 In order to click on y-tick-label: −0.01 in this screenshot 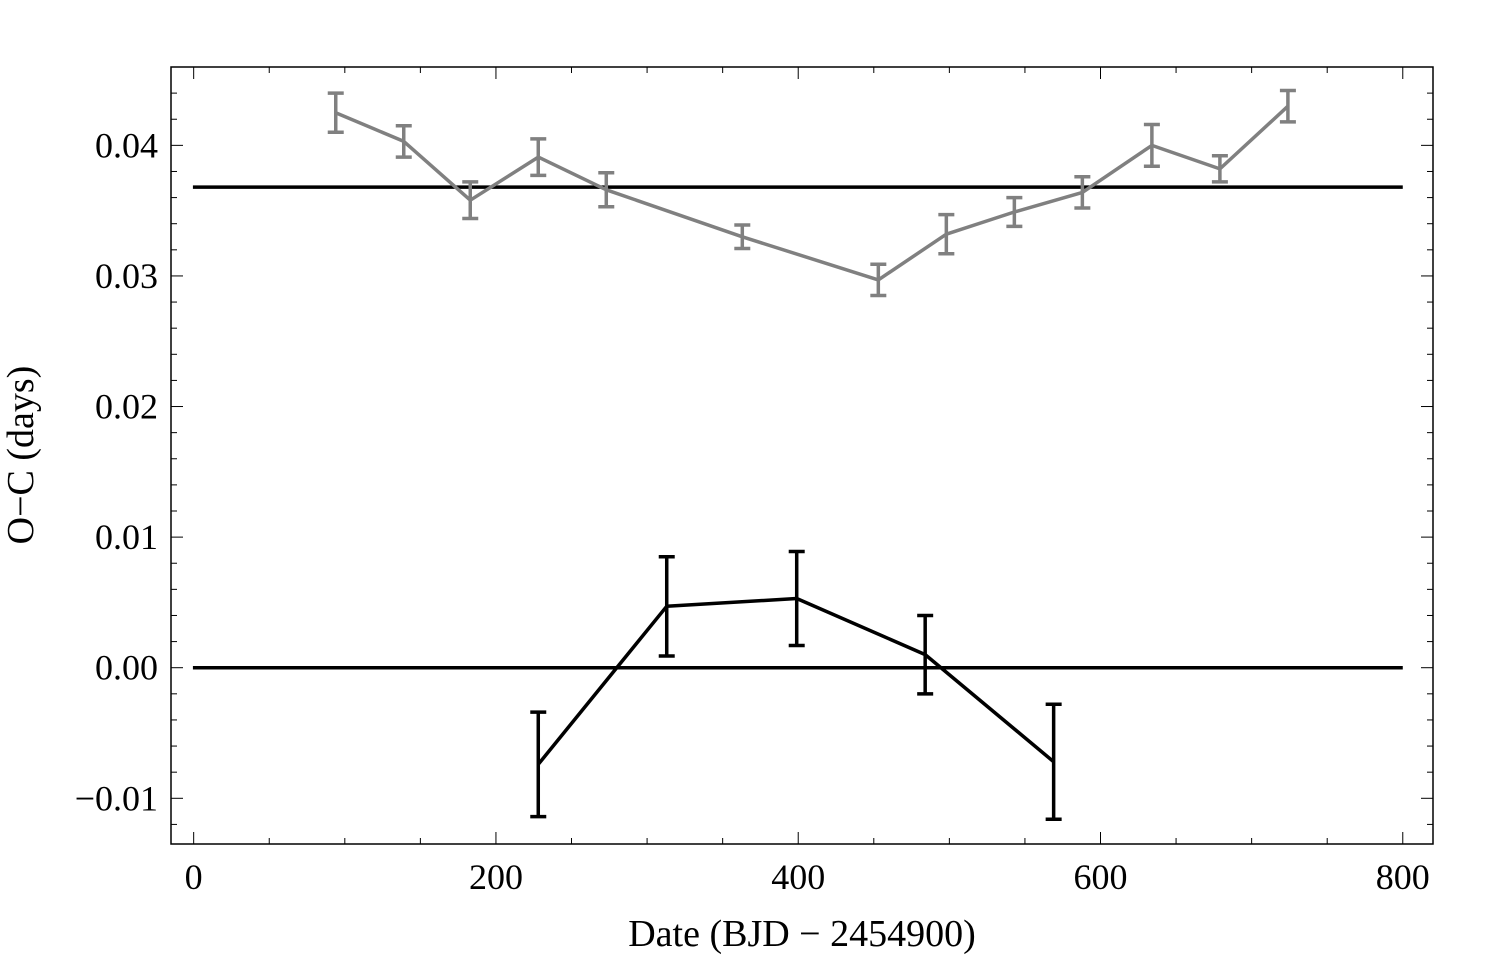, I will do `click(116, 798)`.